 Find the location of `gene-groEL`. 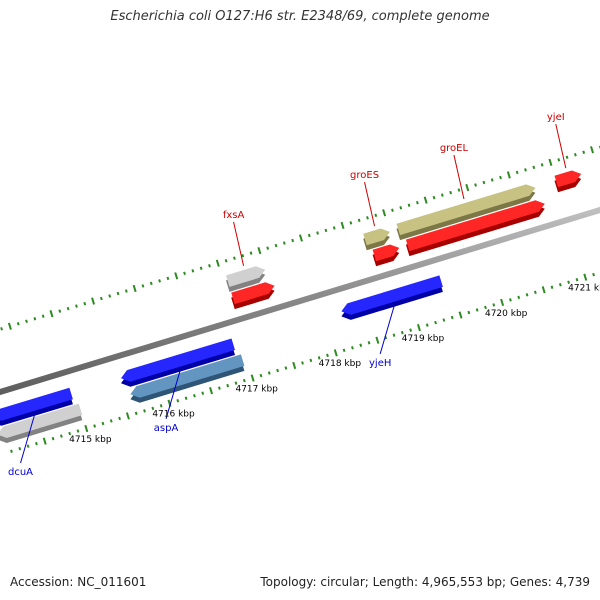

gene-groEL is located at coordinates (466, 212).